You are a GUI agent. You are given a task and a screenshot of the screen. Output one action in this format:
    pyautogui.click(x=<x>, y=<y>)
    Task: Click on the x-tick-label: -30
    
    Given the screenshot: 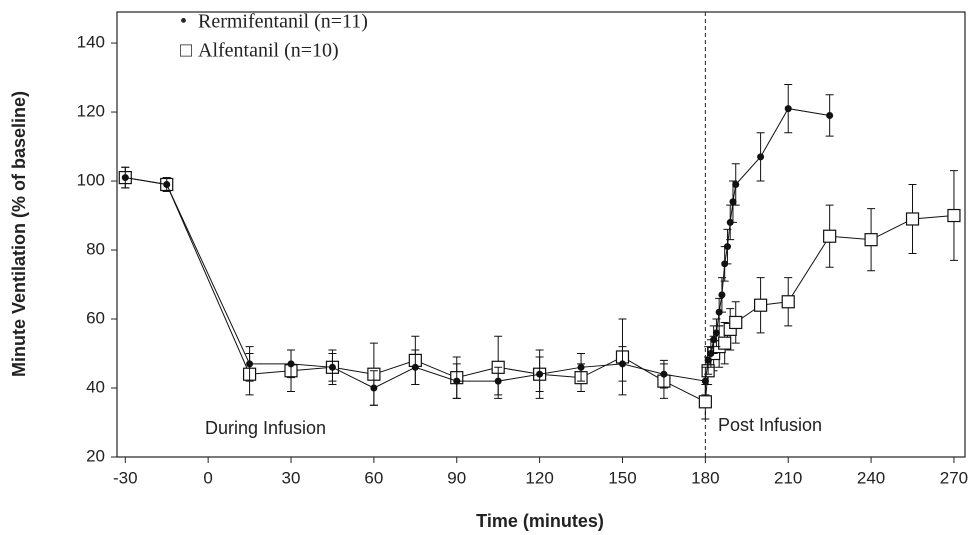 What is the action you would take?
    pyautogui.click(x=125, y=477)
    